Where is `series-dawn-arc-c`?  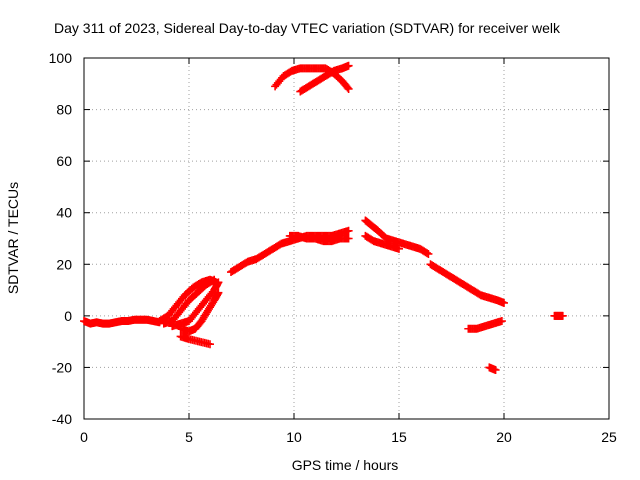
series-dawn-arc-c is located at coordinates (195, 304).